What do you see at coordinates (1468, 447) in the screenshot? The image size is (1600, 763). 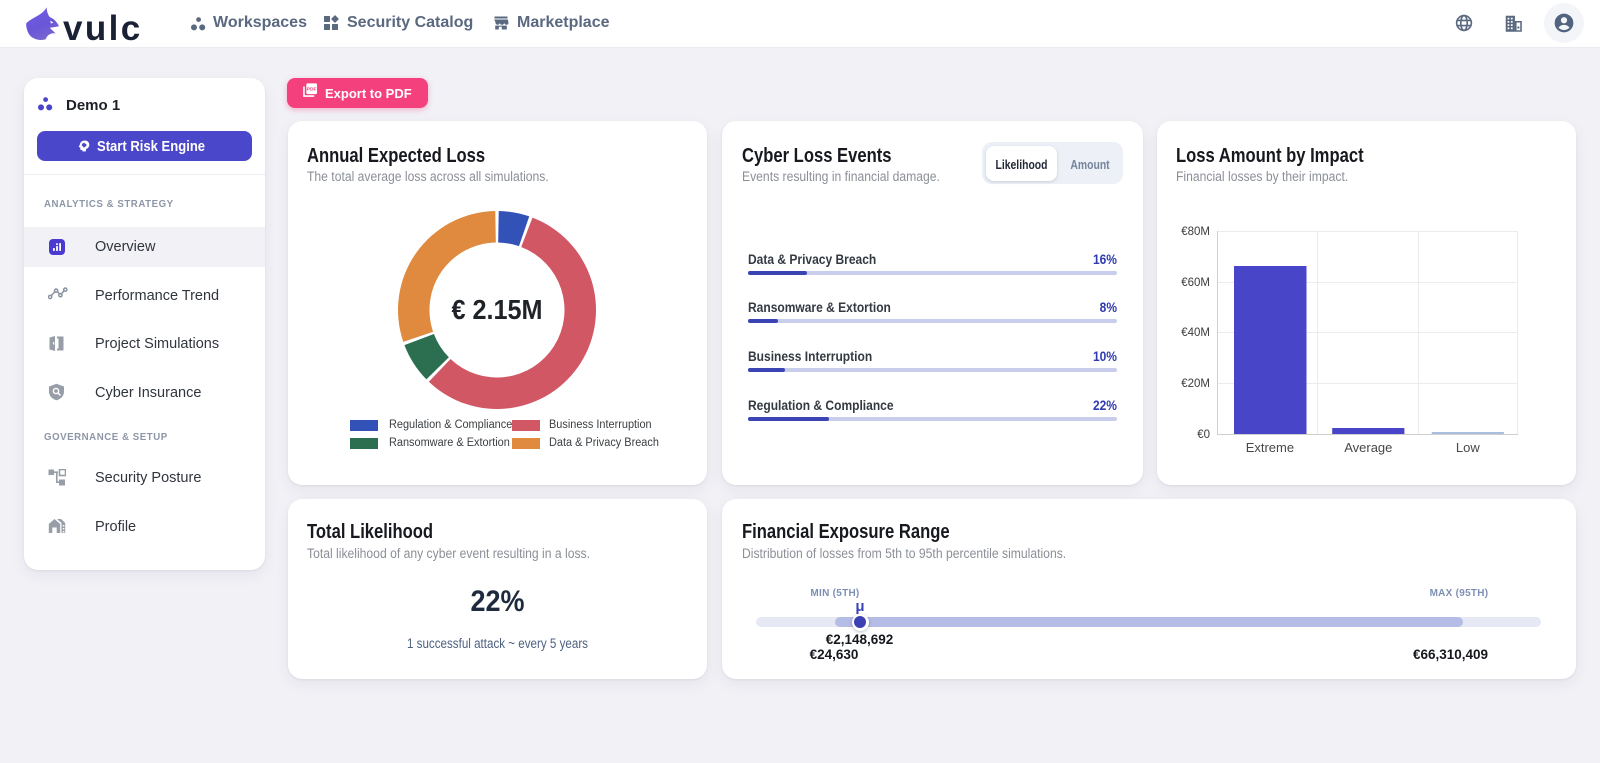 I see `svg-text: Low` at bounding box center [1468, 447].